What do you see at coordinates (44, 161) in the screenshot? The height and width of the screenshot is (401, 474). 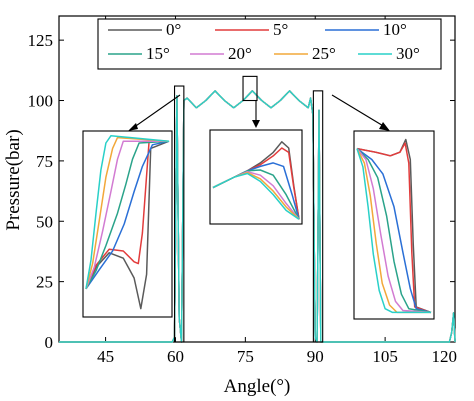 I see `y-tick-label: 75` at bounding box center [44, 161].